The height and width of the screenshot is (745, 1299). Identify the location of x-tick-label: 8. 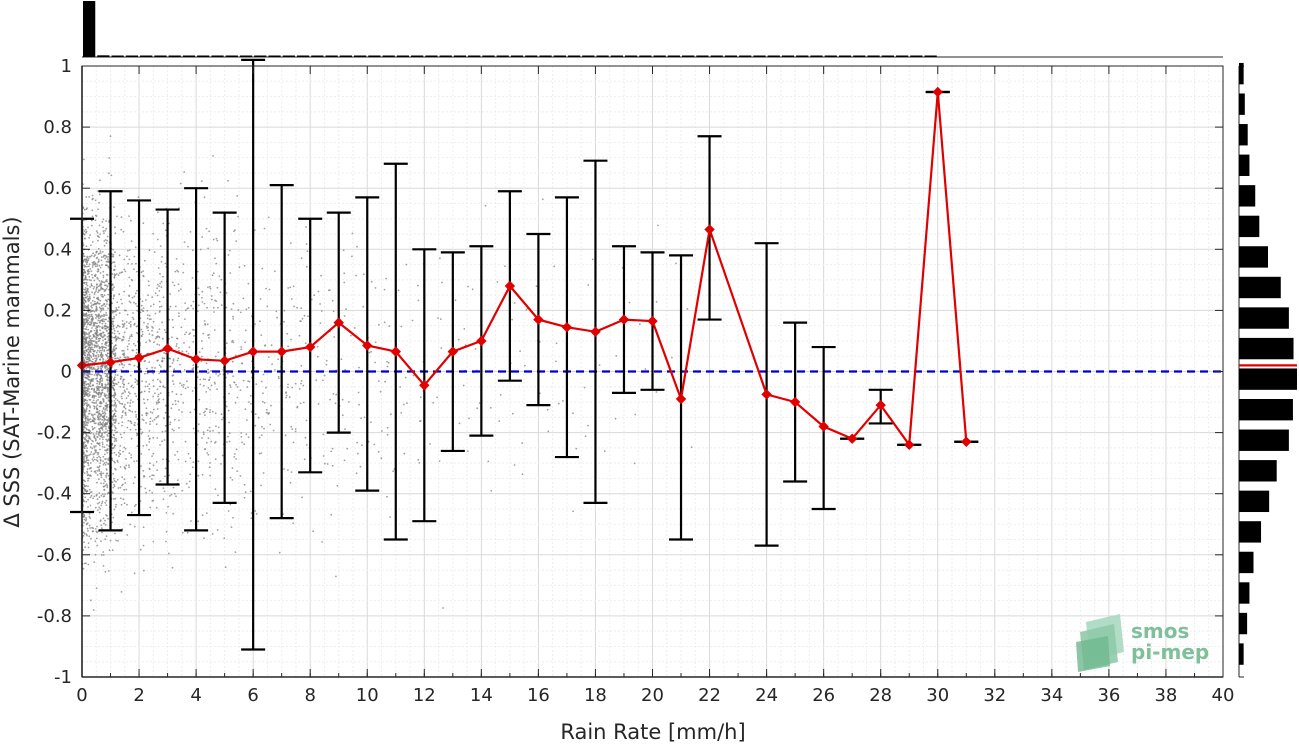
(309, 695).